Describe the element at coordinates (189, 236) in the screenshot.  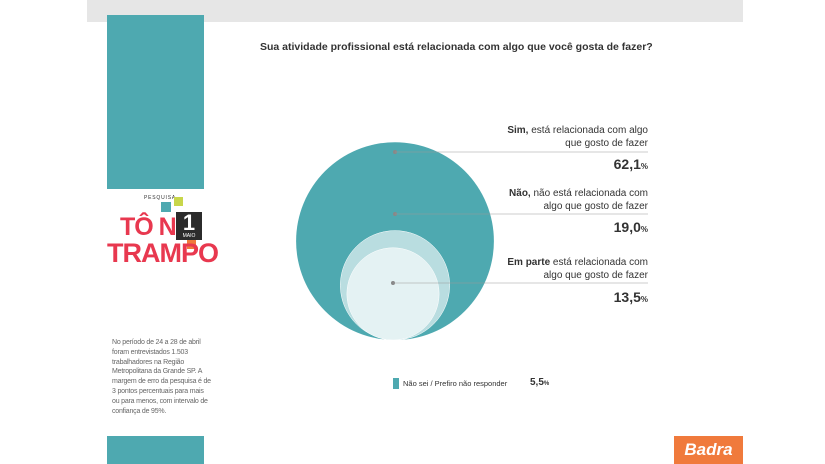
I see `logo-date-badge-month: MAIO` at that location.